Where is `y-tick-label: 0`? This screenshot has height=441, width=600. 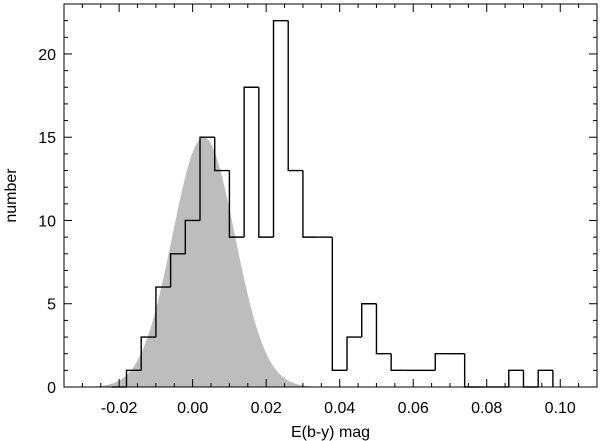 y-tick-label: 0 is located at coordinates (51, 388).